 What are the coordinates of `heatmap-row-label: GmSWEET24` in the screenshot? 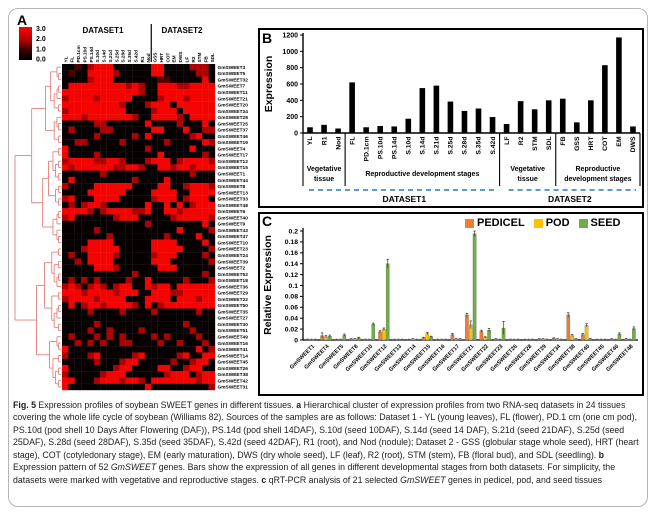 It's located at (233, 256).